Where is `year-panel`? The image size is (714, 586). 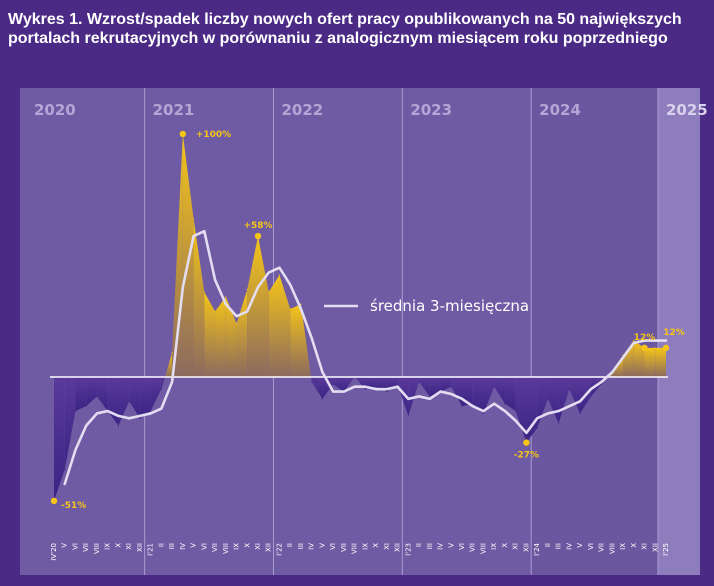
year-panel is located at coordinates (82, 331).